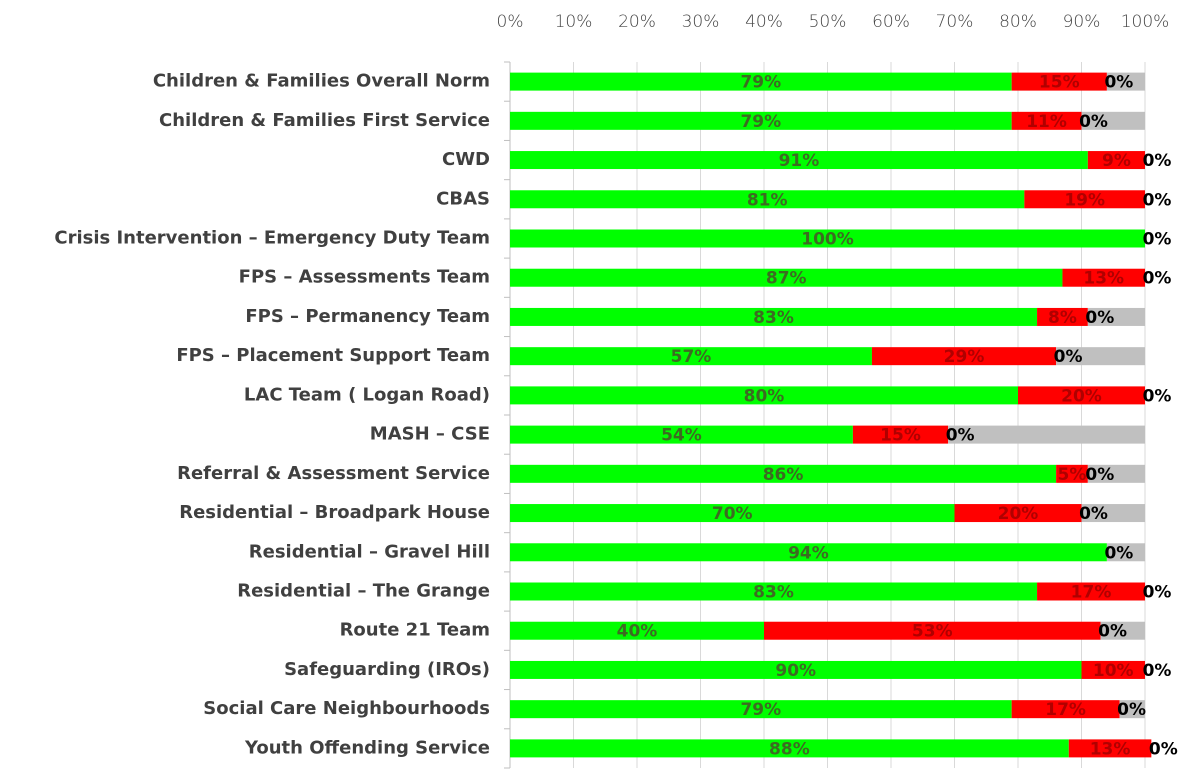  I want to click on data-label: 54%, so click(681, 436).